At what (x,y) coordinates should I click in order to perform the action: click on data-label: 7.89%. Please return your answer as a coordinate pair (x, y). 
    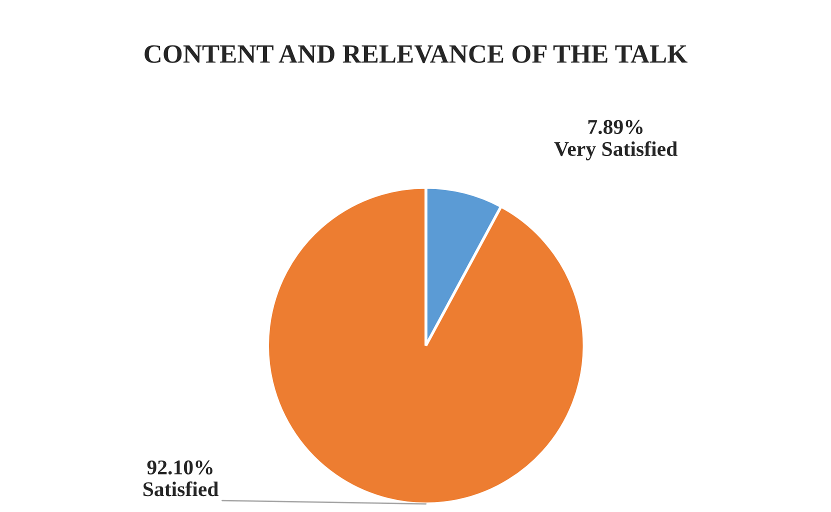
    Looking at the image, I should click on (615, 127).